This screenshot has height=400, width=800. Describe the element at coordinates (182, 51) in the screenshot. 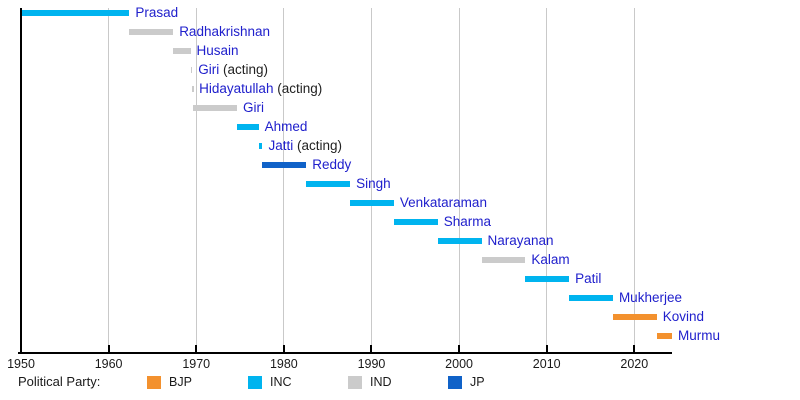

I see `bar-husain` at that location.